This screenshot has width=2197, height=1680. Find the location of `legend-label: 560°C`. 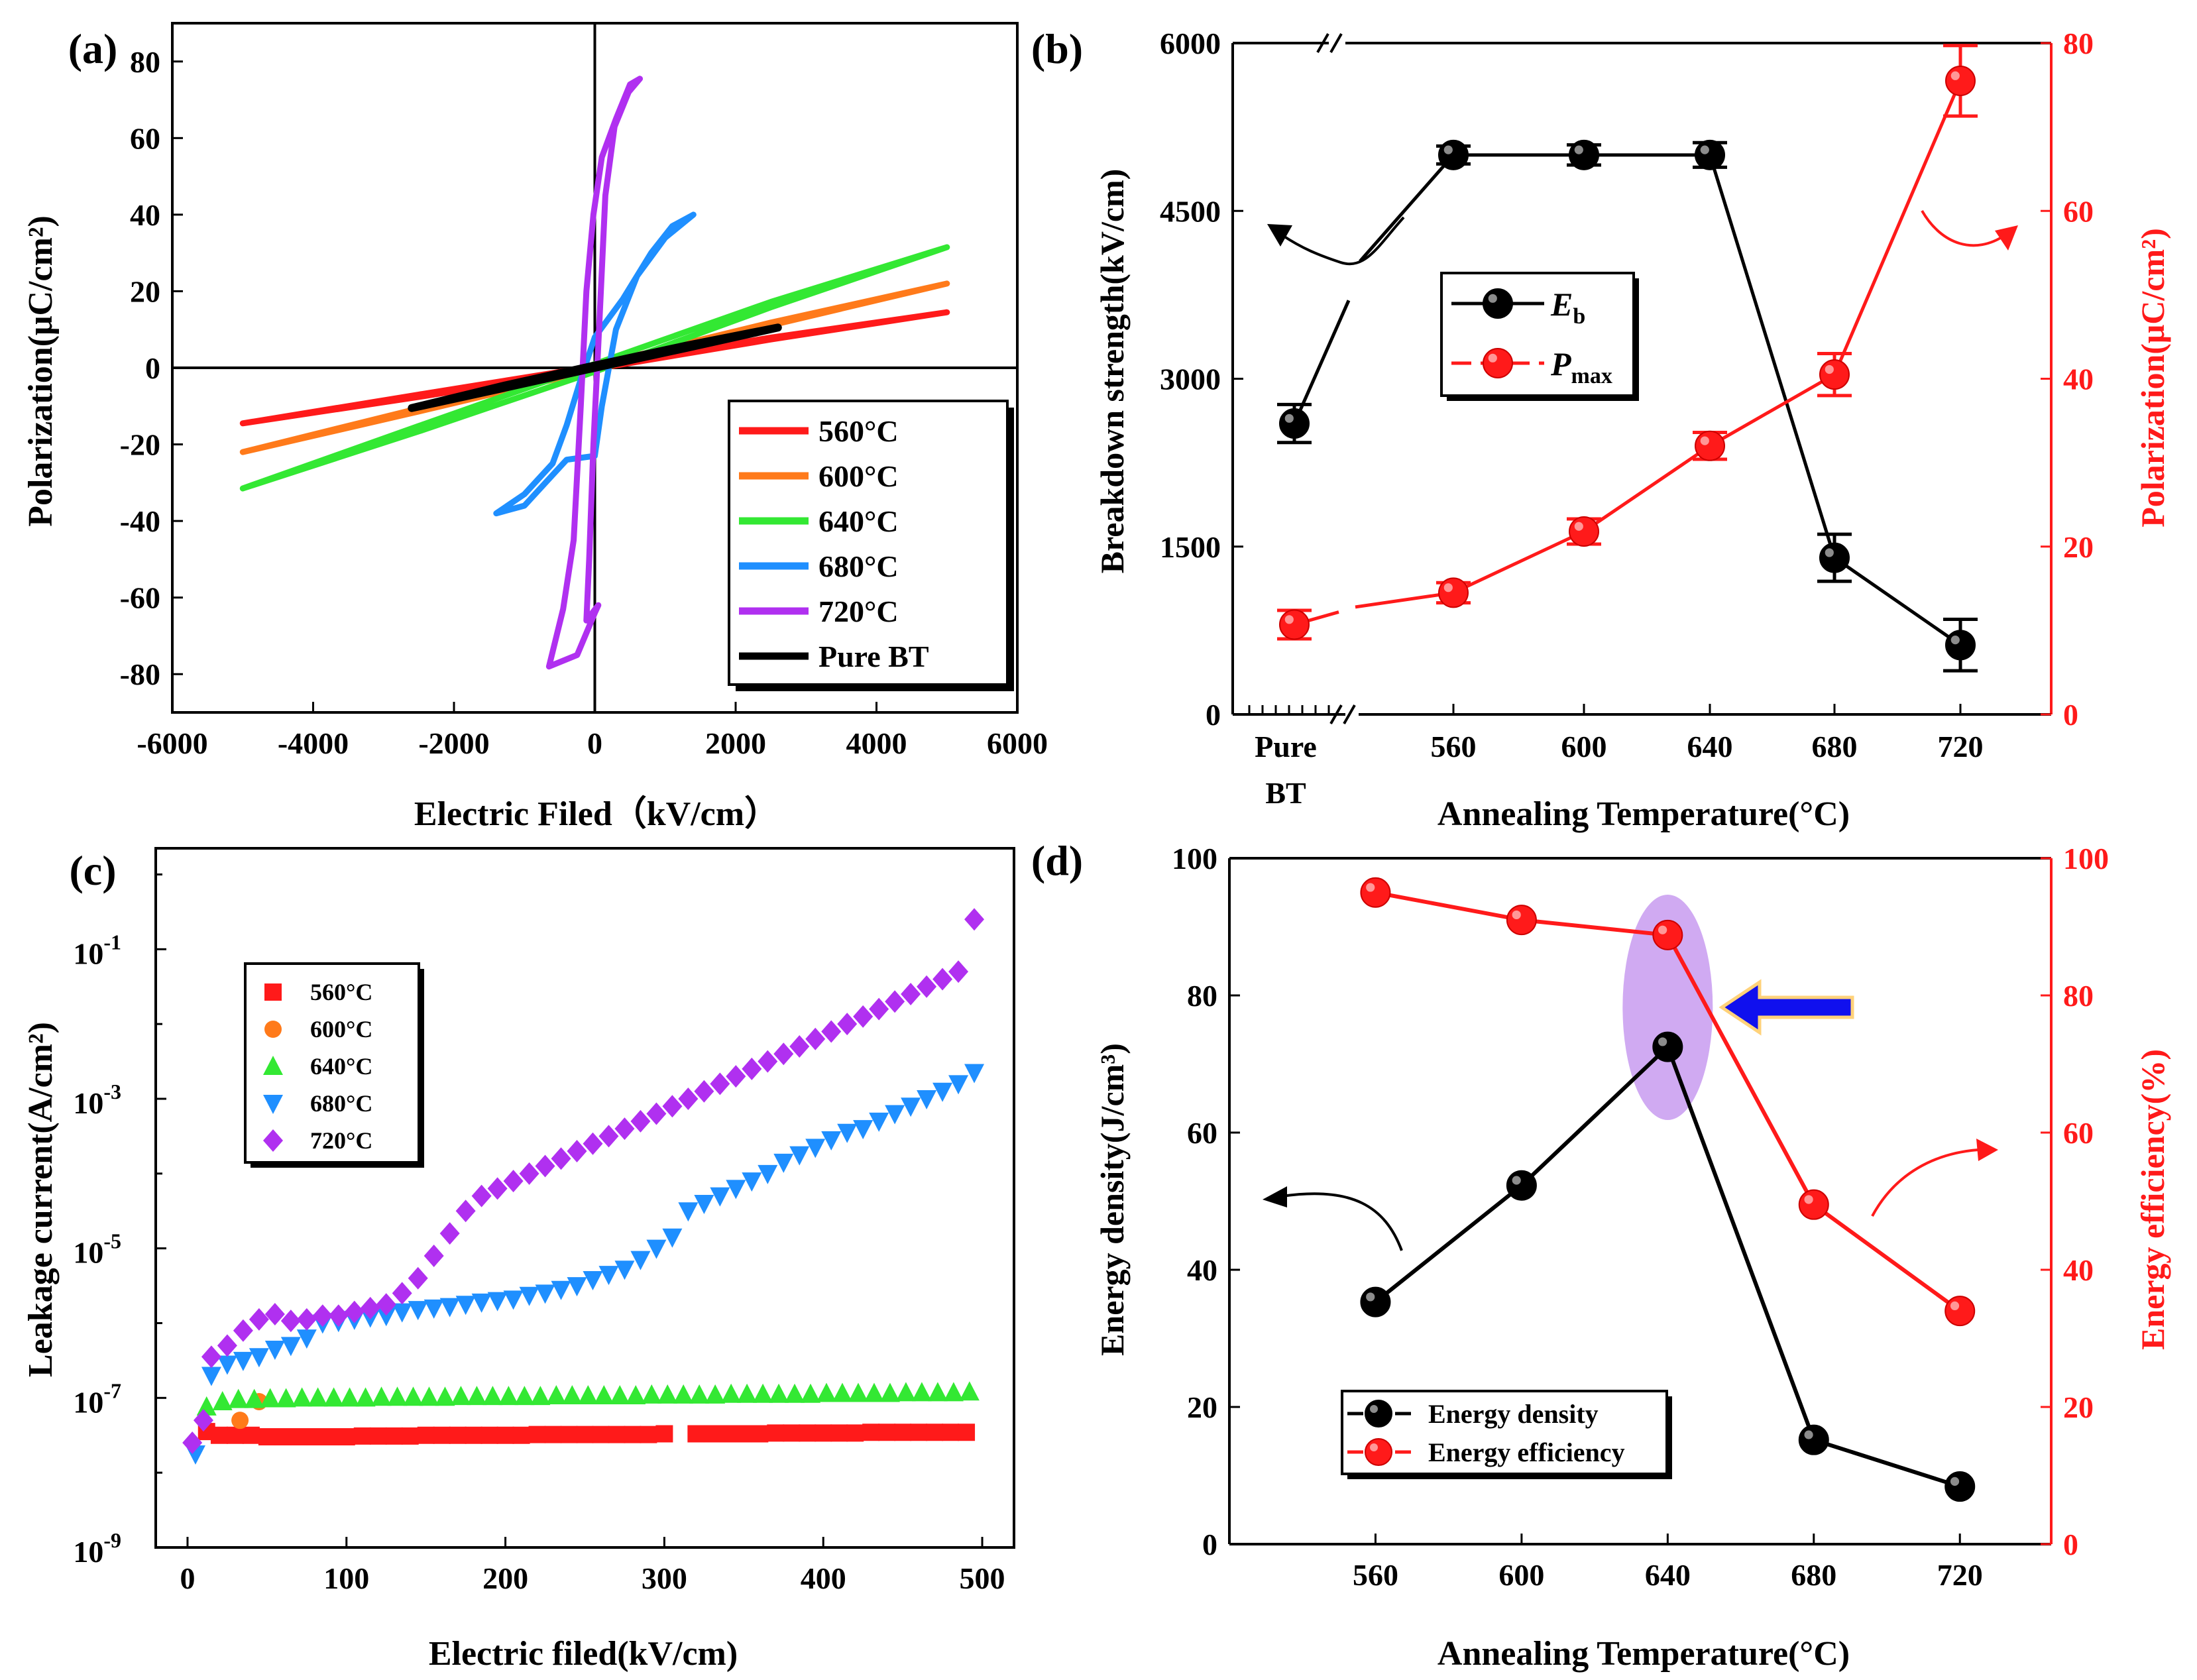

legend-label: 560°C is located at coordinates (858, 431).